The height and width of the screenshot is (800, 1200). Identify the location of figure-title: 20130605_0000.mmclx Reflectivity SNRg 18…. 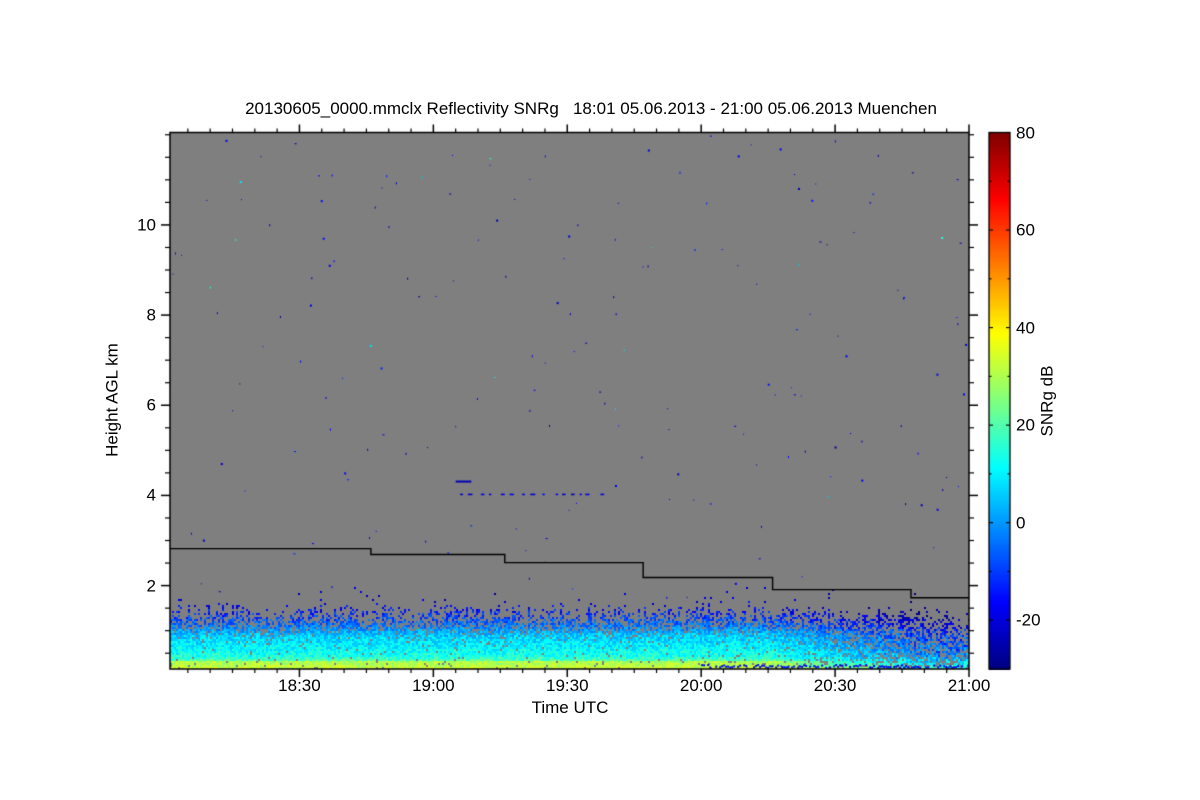
(591, 108).